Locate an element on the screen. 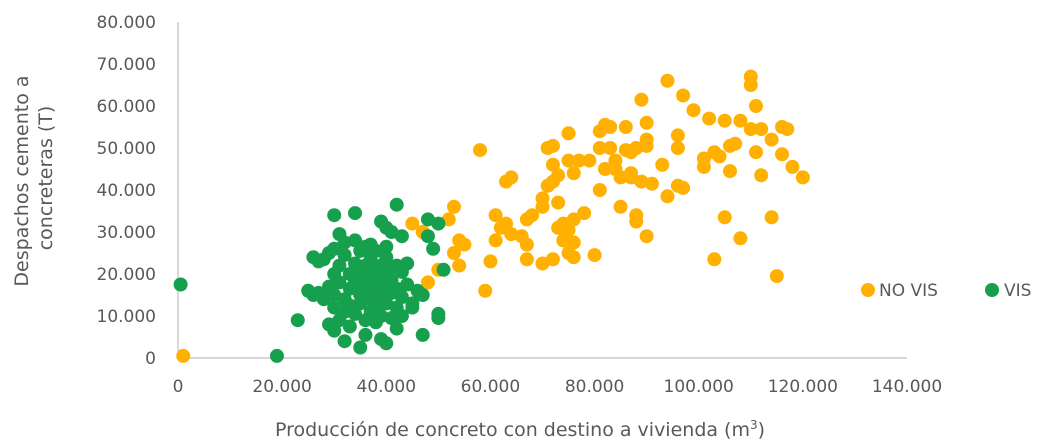 The height and width of the screenshot is (444, 1041). x-tick-label: 60.000 is located at coordinates (490, 387).